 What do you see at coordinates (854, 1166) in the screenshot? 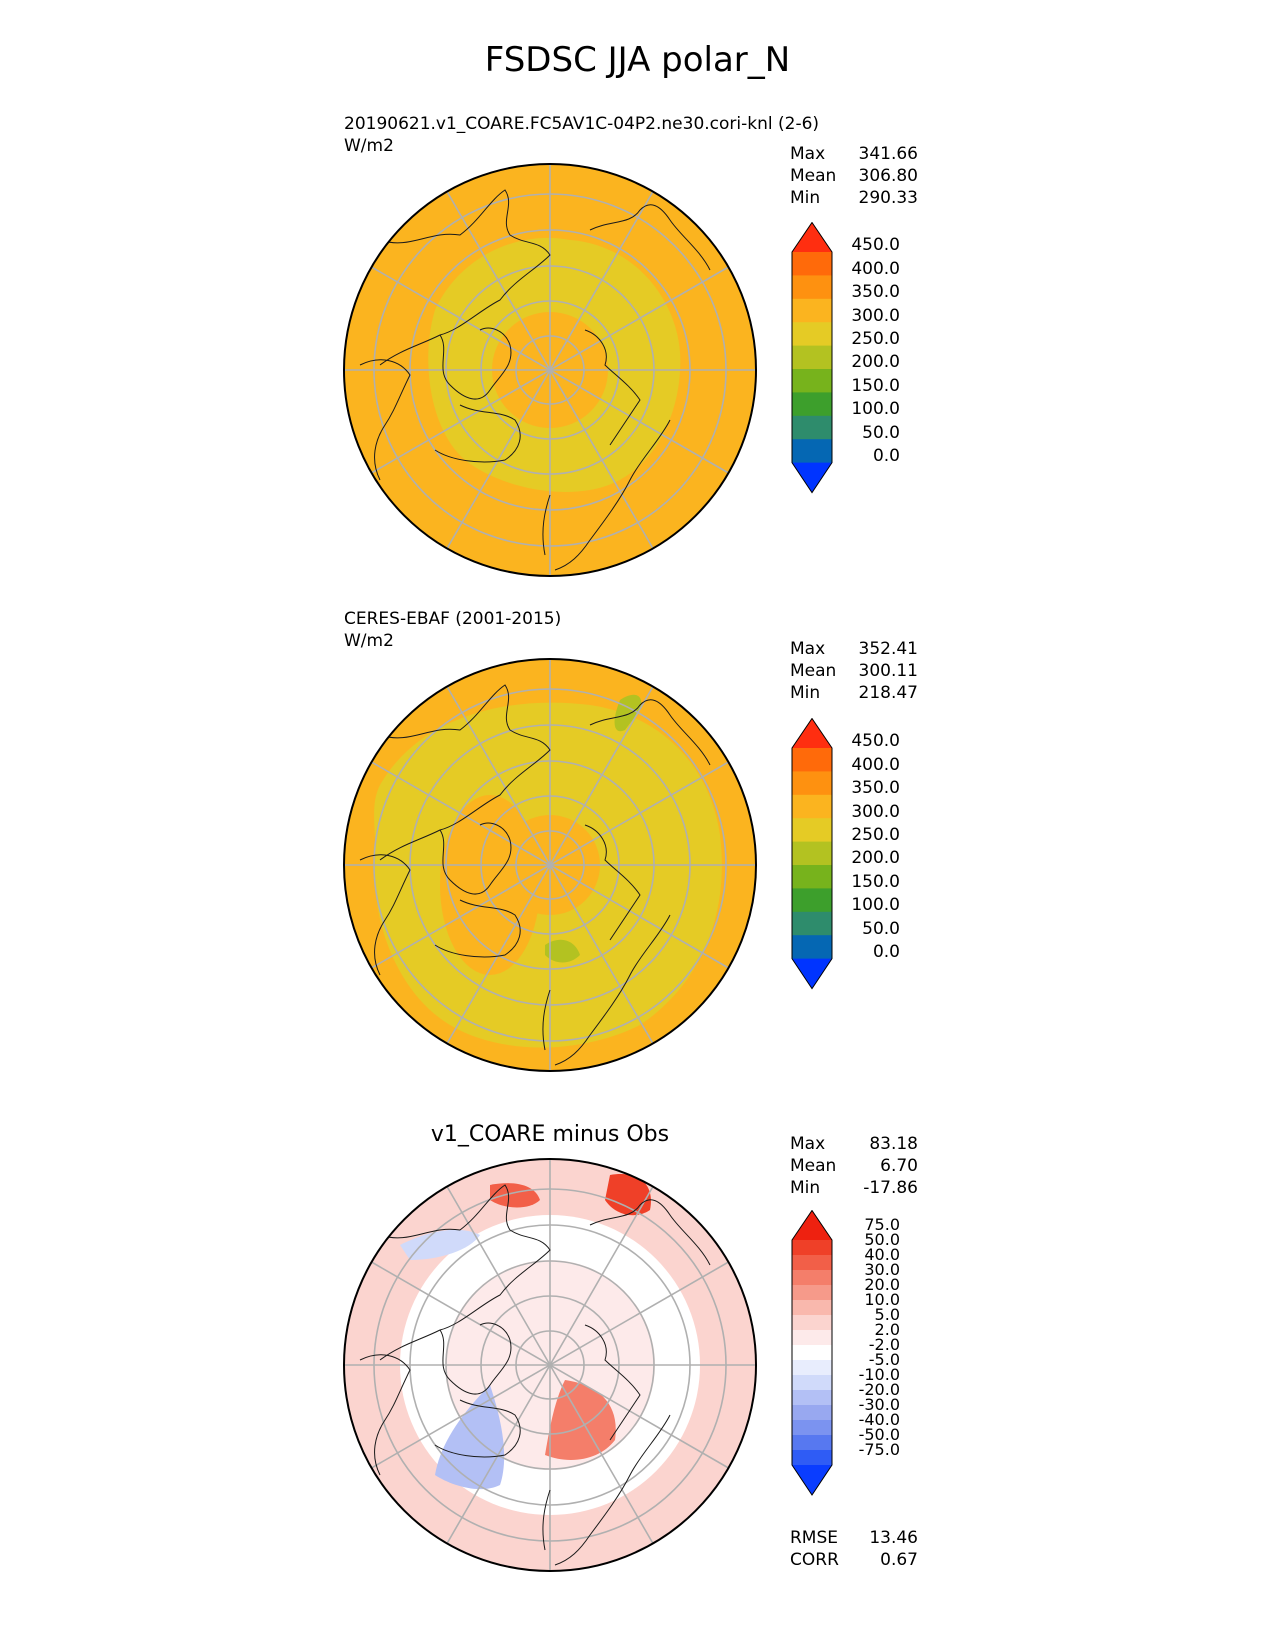
I see `panel-difference-stats: Max 83.18 Mean 6.70 Min -17.86` at bounding box center [854, 1166].